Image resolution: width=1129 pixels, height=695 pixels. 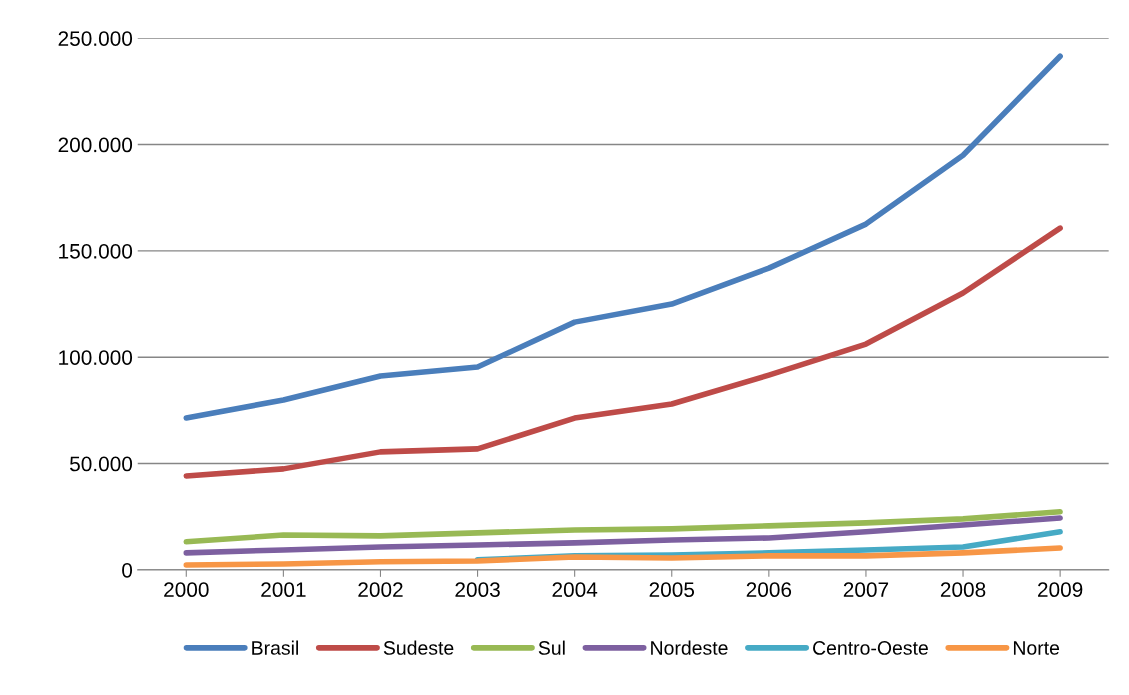 What do you see at coordinates (672, 590) in the screenshot?
I see `x-tick-label: 2005` at bounding box center [672, 590].